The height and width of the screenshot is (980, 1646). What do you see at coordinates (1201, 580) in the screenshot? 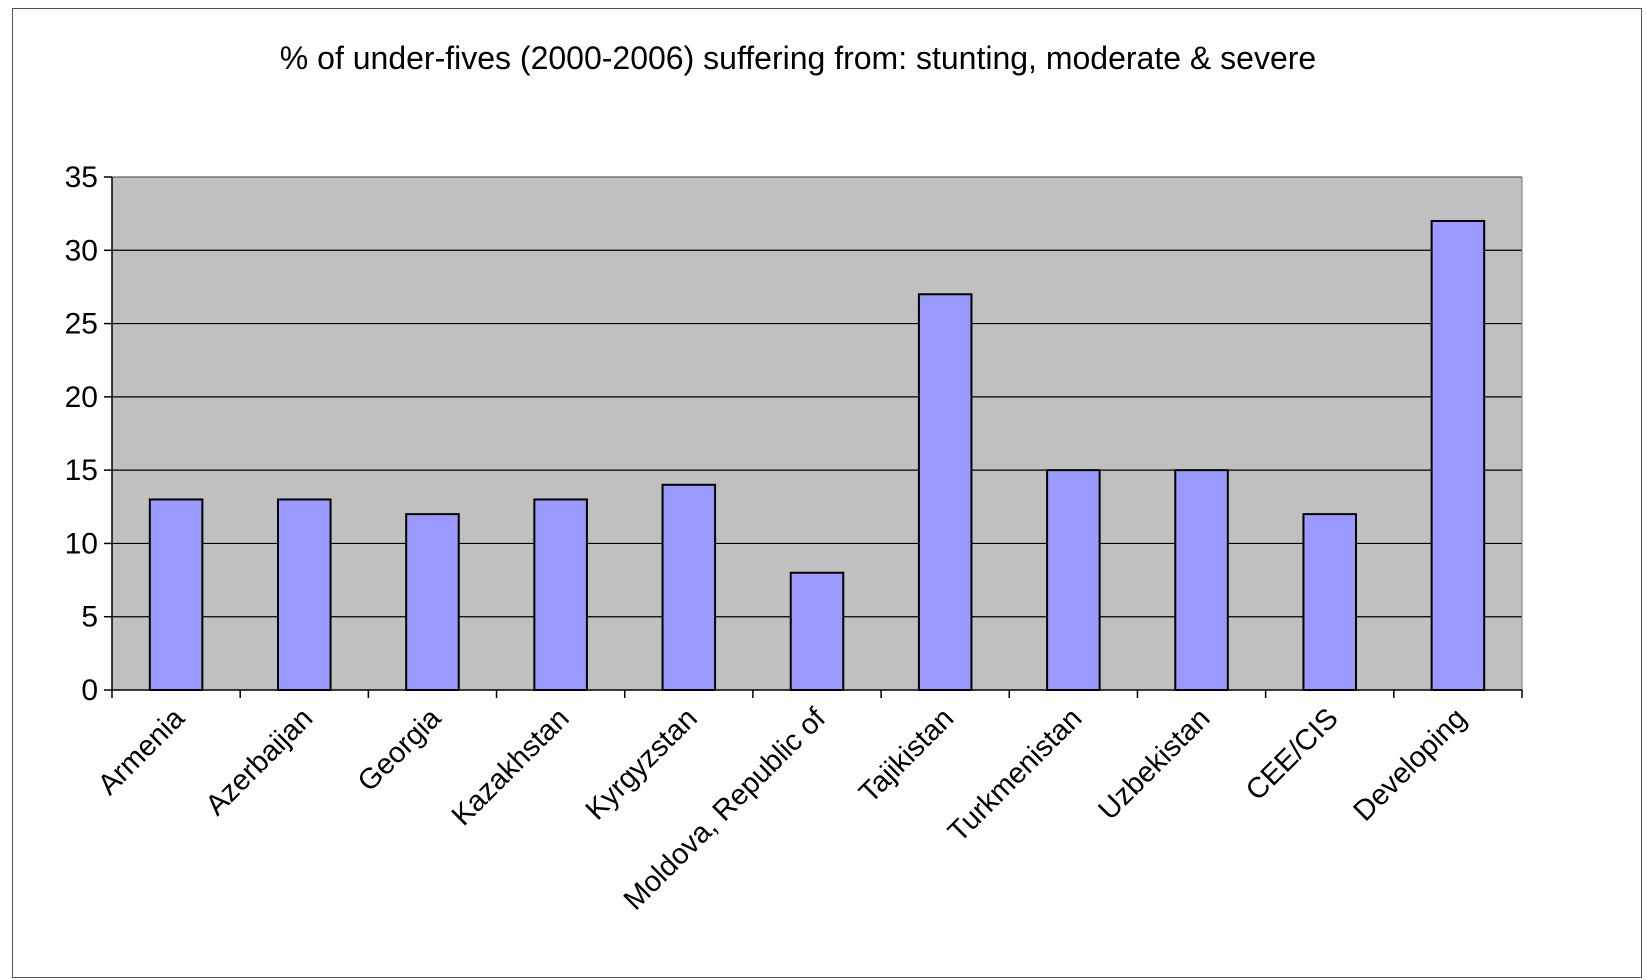
I see `bar-uzbekistan` at bounding box center [1201, 580].